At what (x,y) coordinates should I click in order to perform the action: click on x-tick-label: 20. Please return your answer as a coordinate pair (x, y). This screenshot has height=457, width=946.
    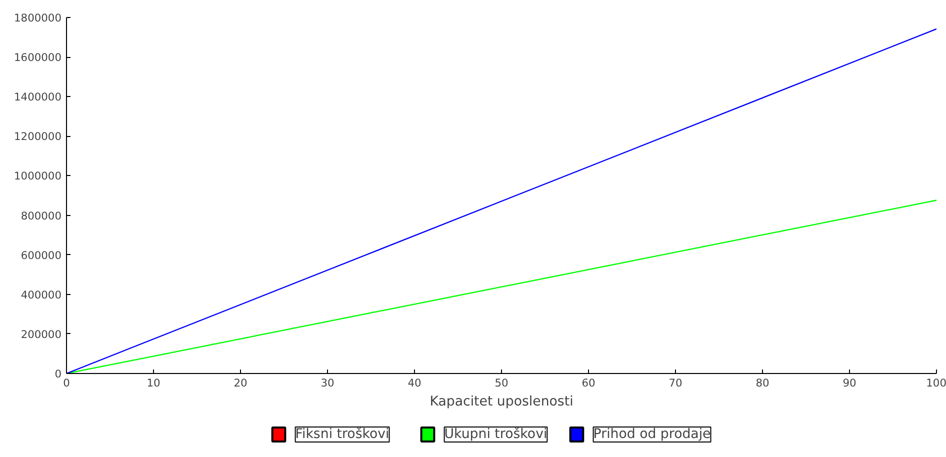
    Looking at the image, I should click on (241, 383).